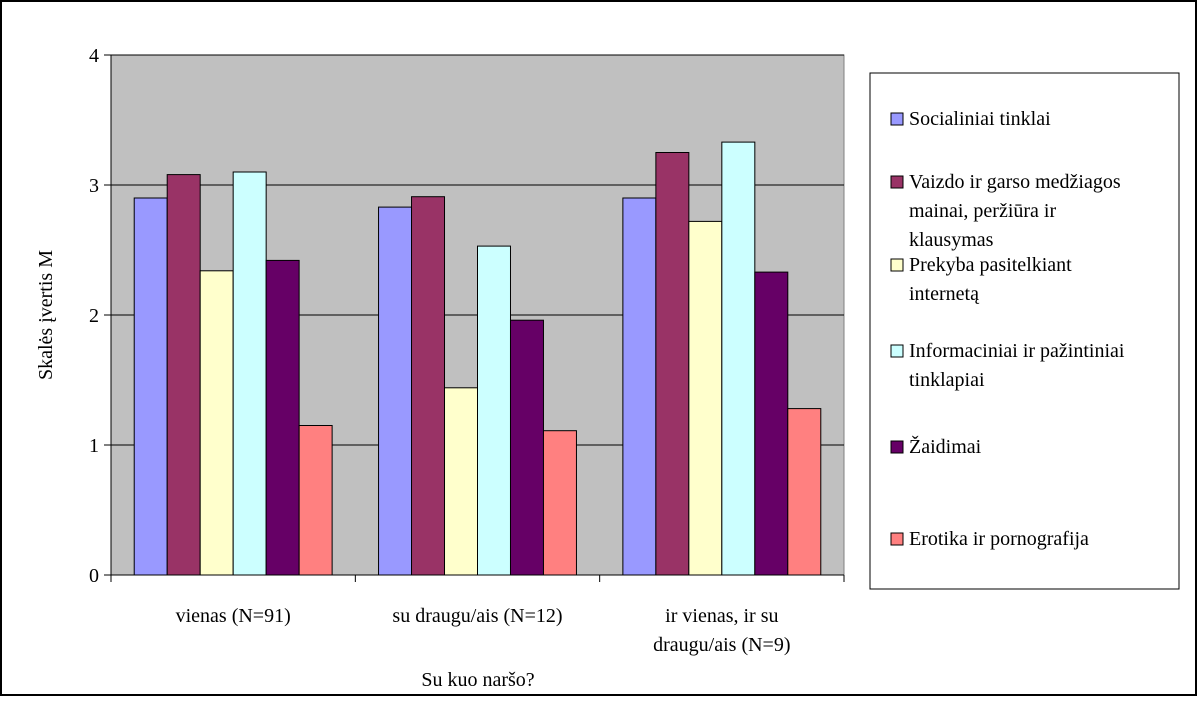  I want to click on bar-s5-c0, so click(315, 500).